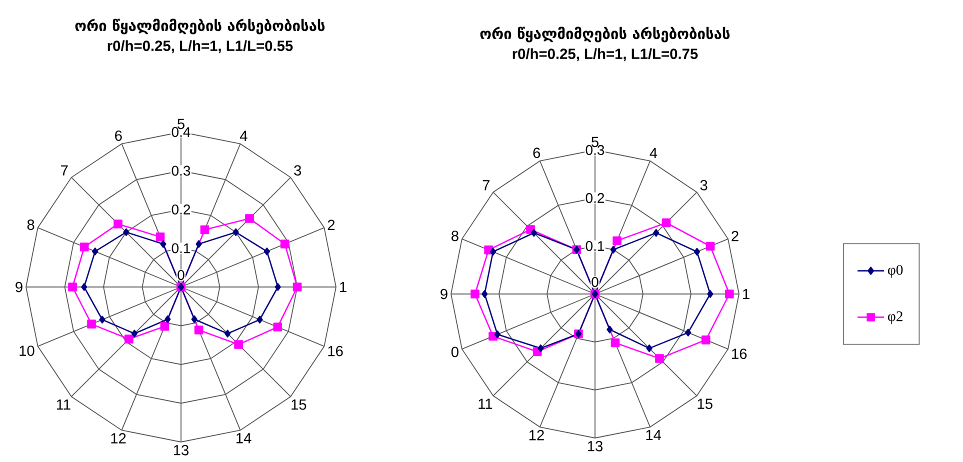 The height and width of the screenshot is (462, 963). Describe the element at coordinates (27, 351) in the screenshot. I see `spoke-label: 10` at that location.